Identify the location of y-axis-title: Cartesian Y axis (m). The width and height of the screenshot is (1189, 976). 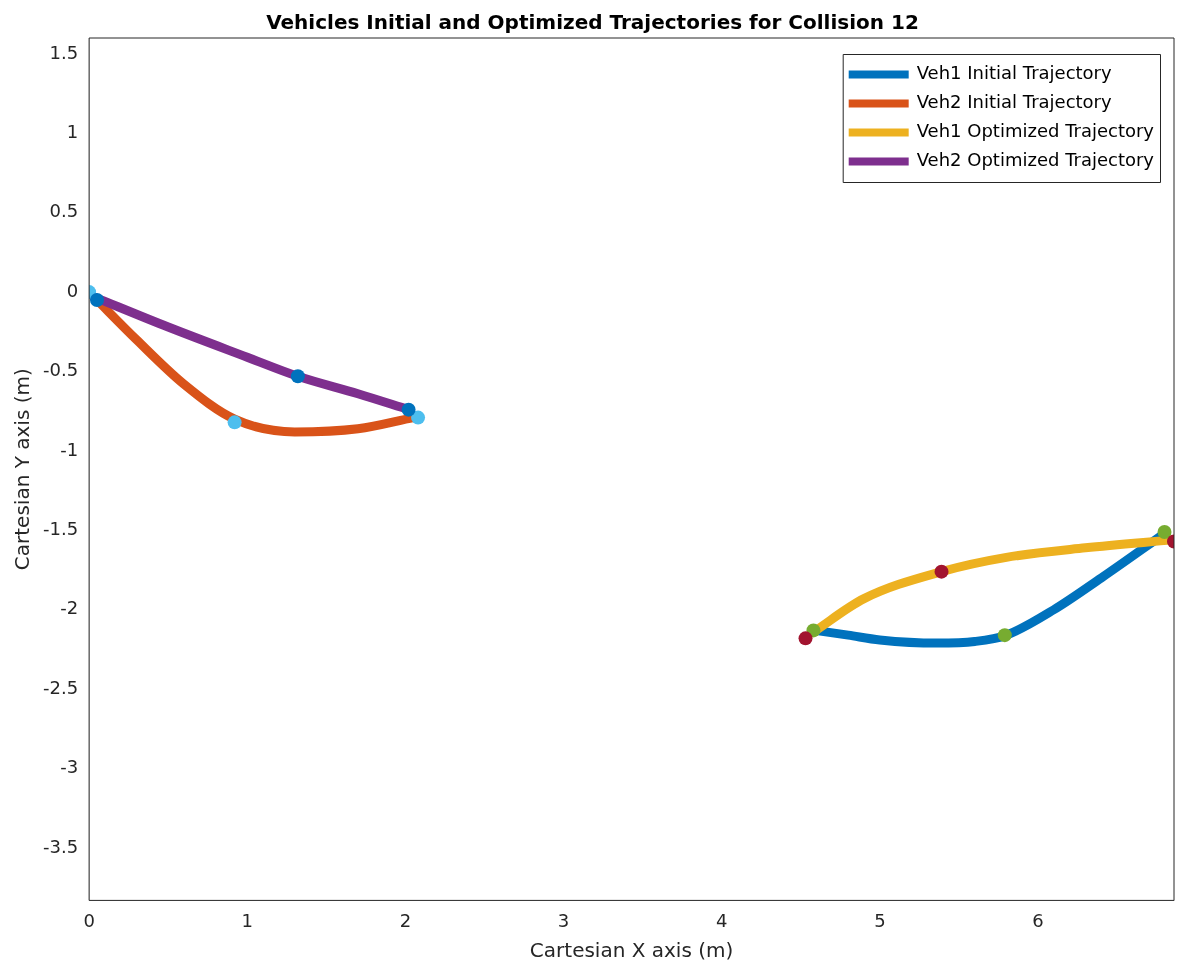
(22, 469).